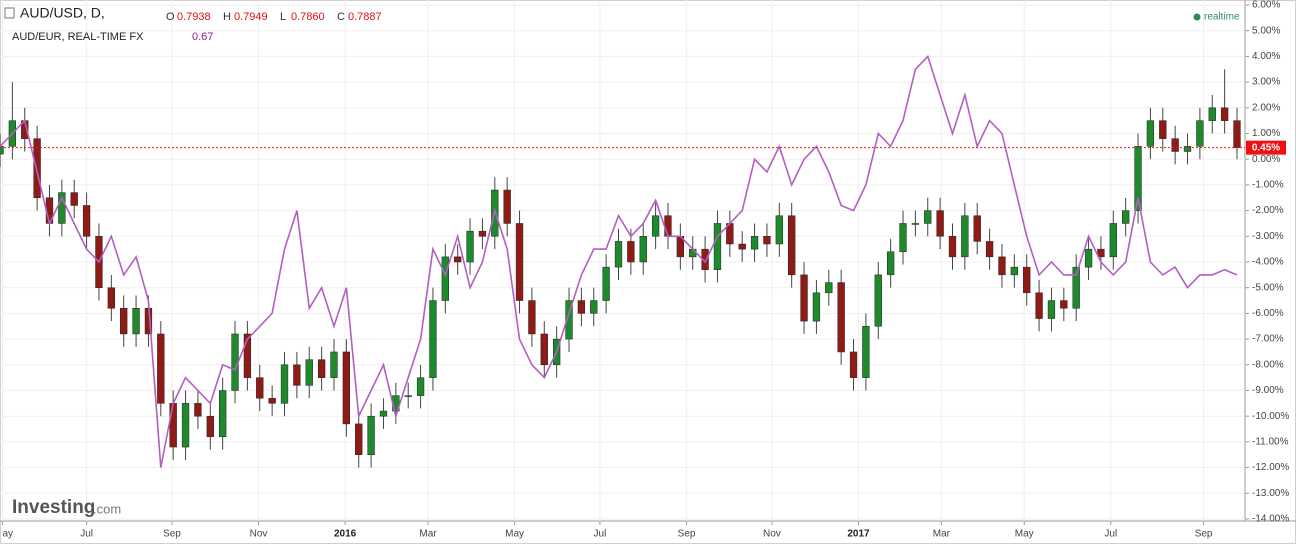 The image size is (1296, 544). What do you see at coordinates (1268, 287) in the screenshot?
I see `y-tick-label: -5.00%` at bounding box center [1268, 287].